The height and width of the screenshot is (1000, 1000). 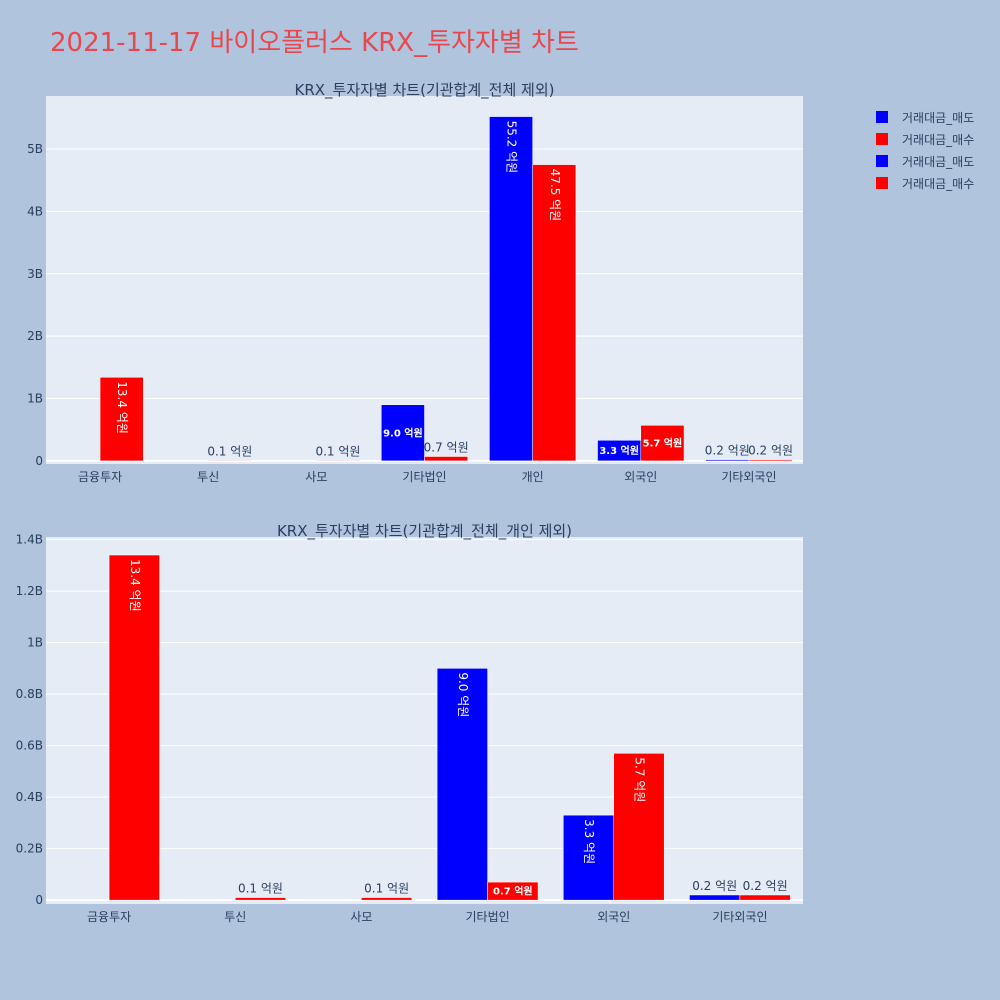 What do you see at coordinates (35, 211) in the screenshot?
I see `y-tick-label: 4B` at bounding box center [35, 211].